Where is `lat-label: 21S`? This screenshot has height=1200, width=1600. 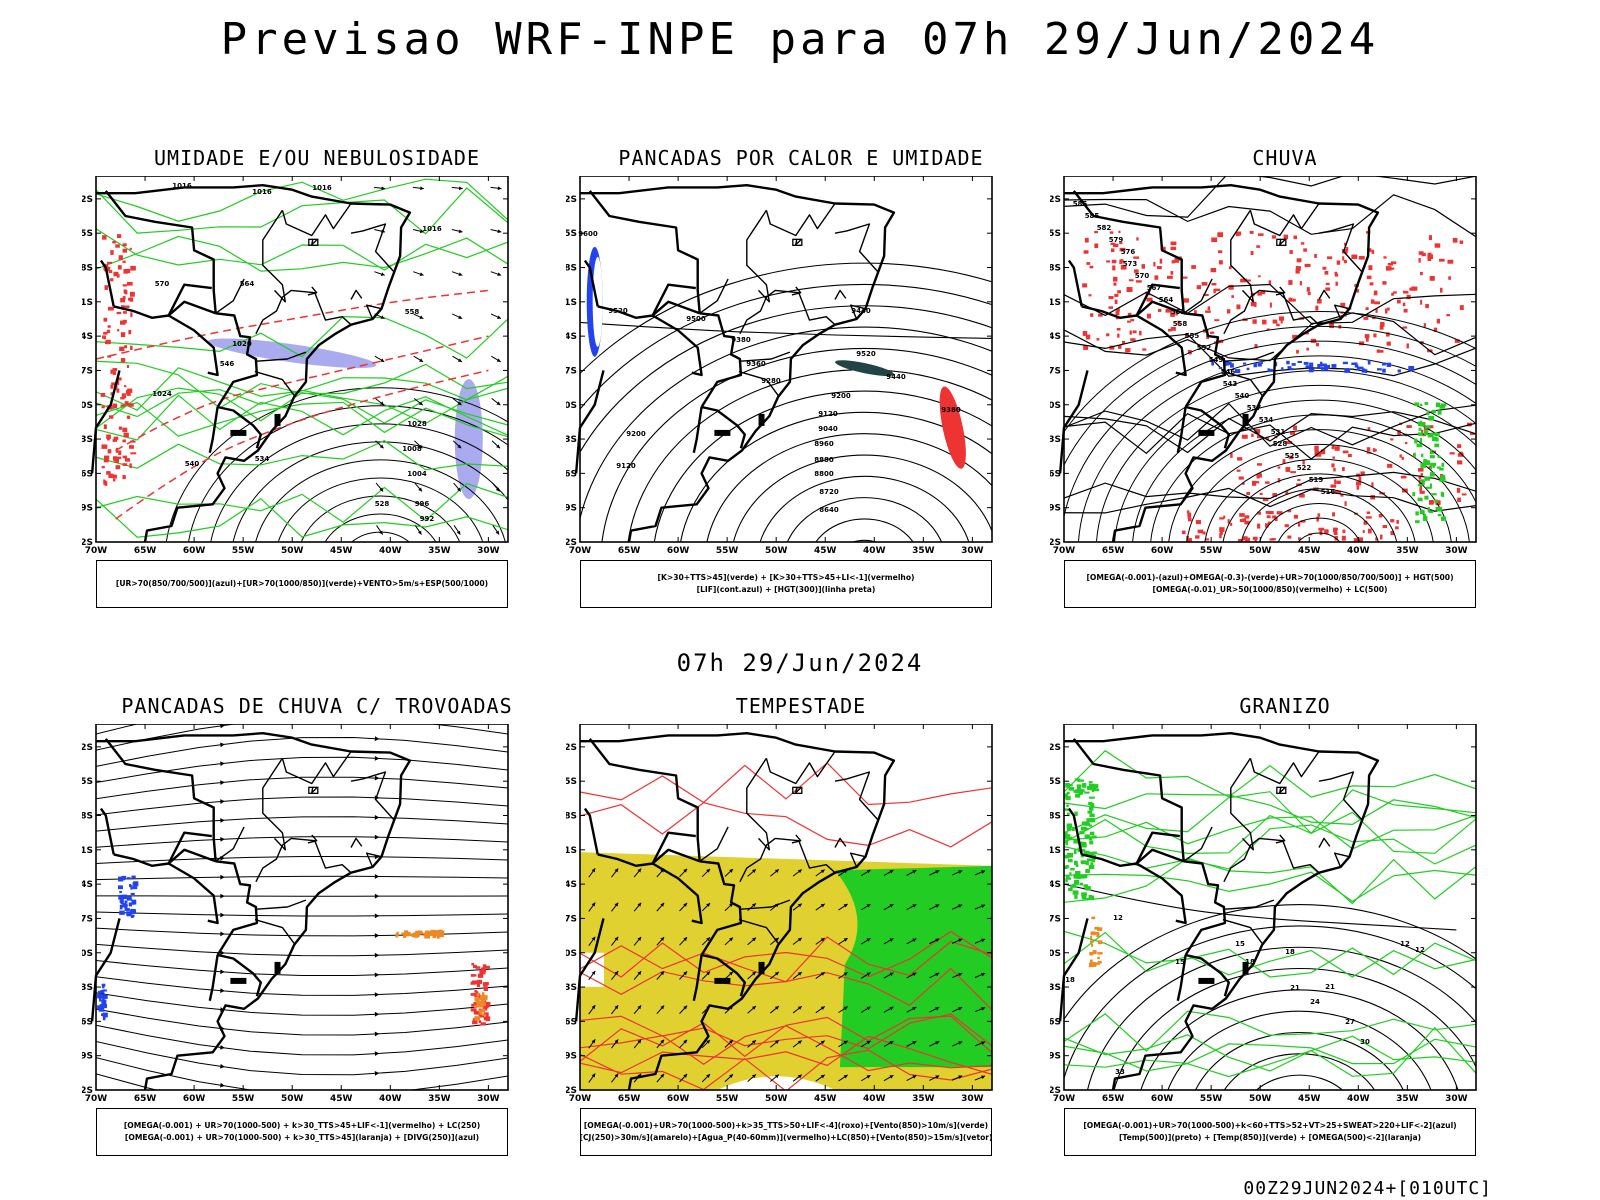
lat-label: 21S is located at coordinates (87, 851).